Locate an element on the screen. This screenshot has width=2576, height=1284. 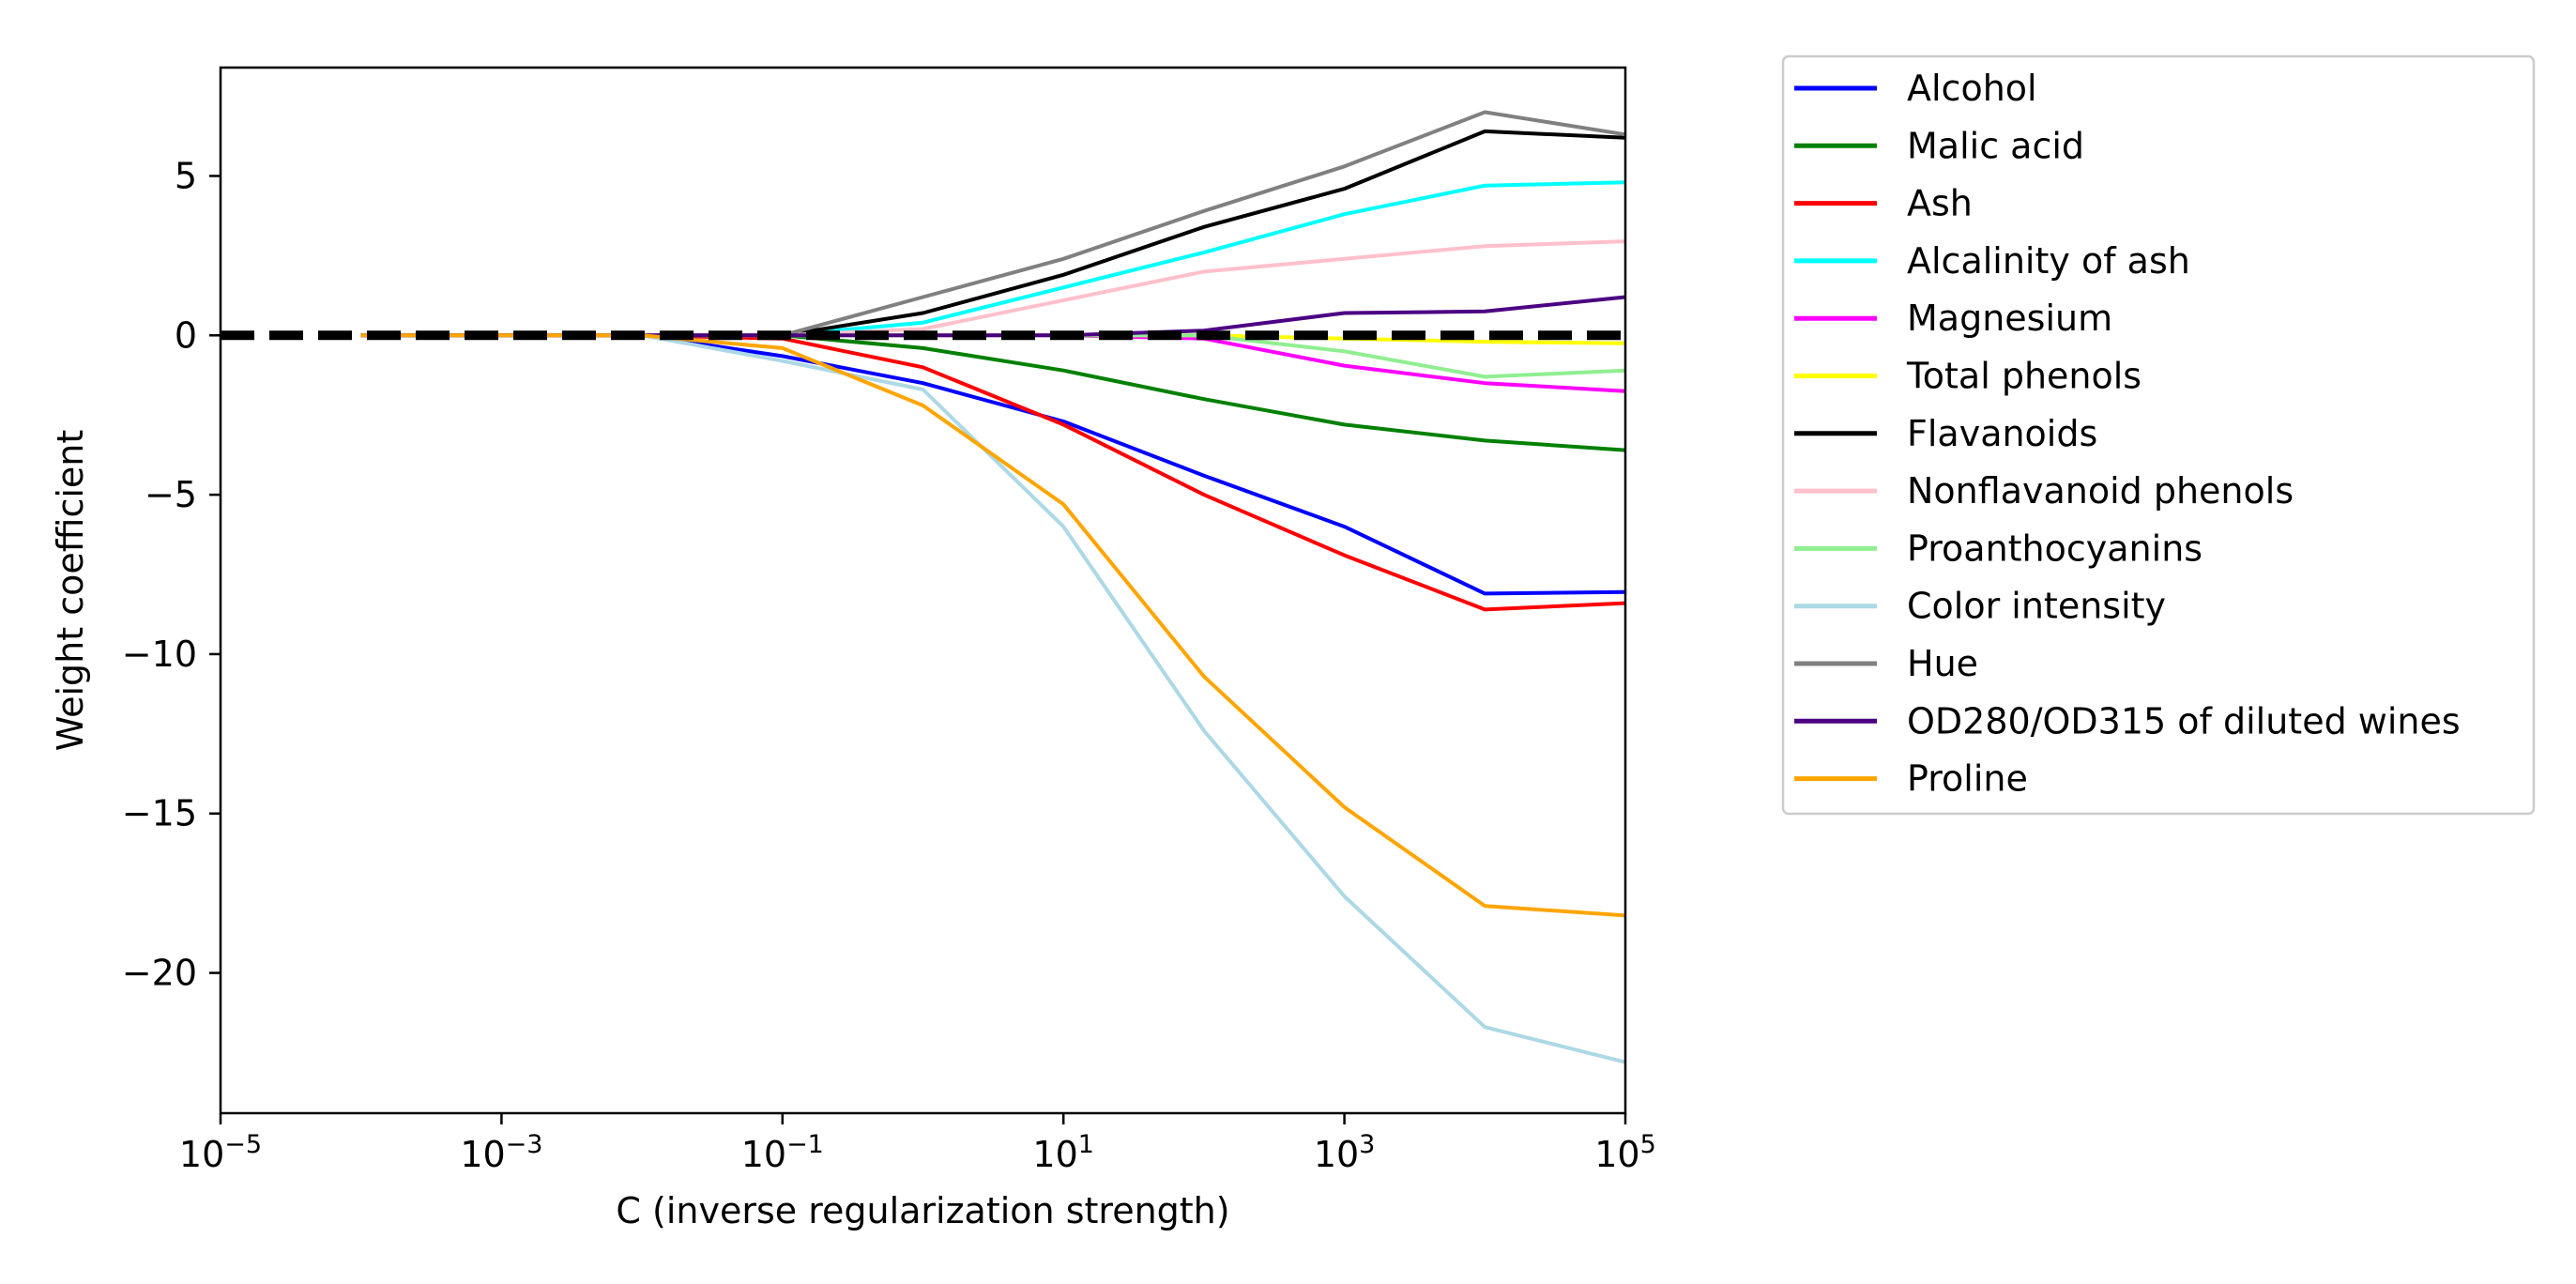
x-tick-label: 10⁻³ is located at coordinates (501, 1152).